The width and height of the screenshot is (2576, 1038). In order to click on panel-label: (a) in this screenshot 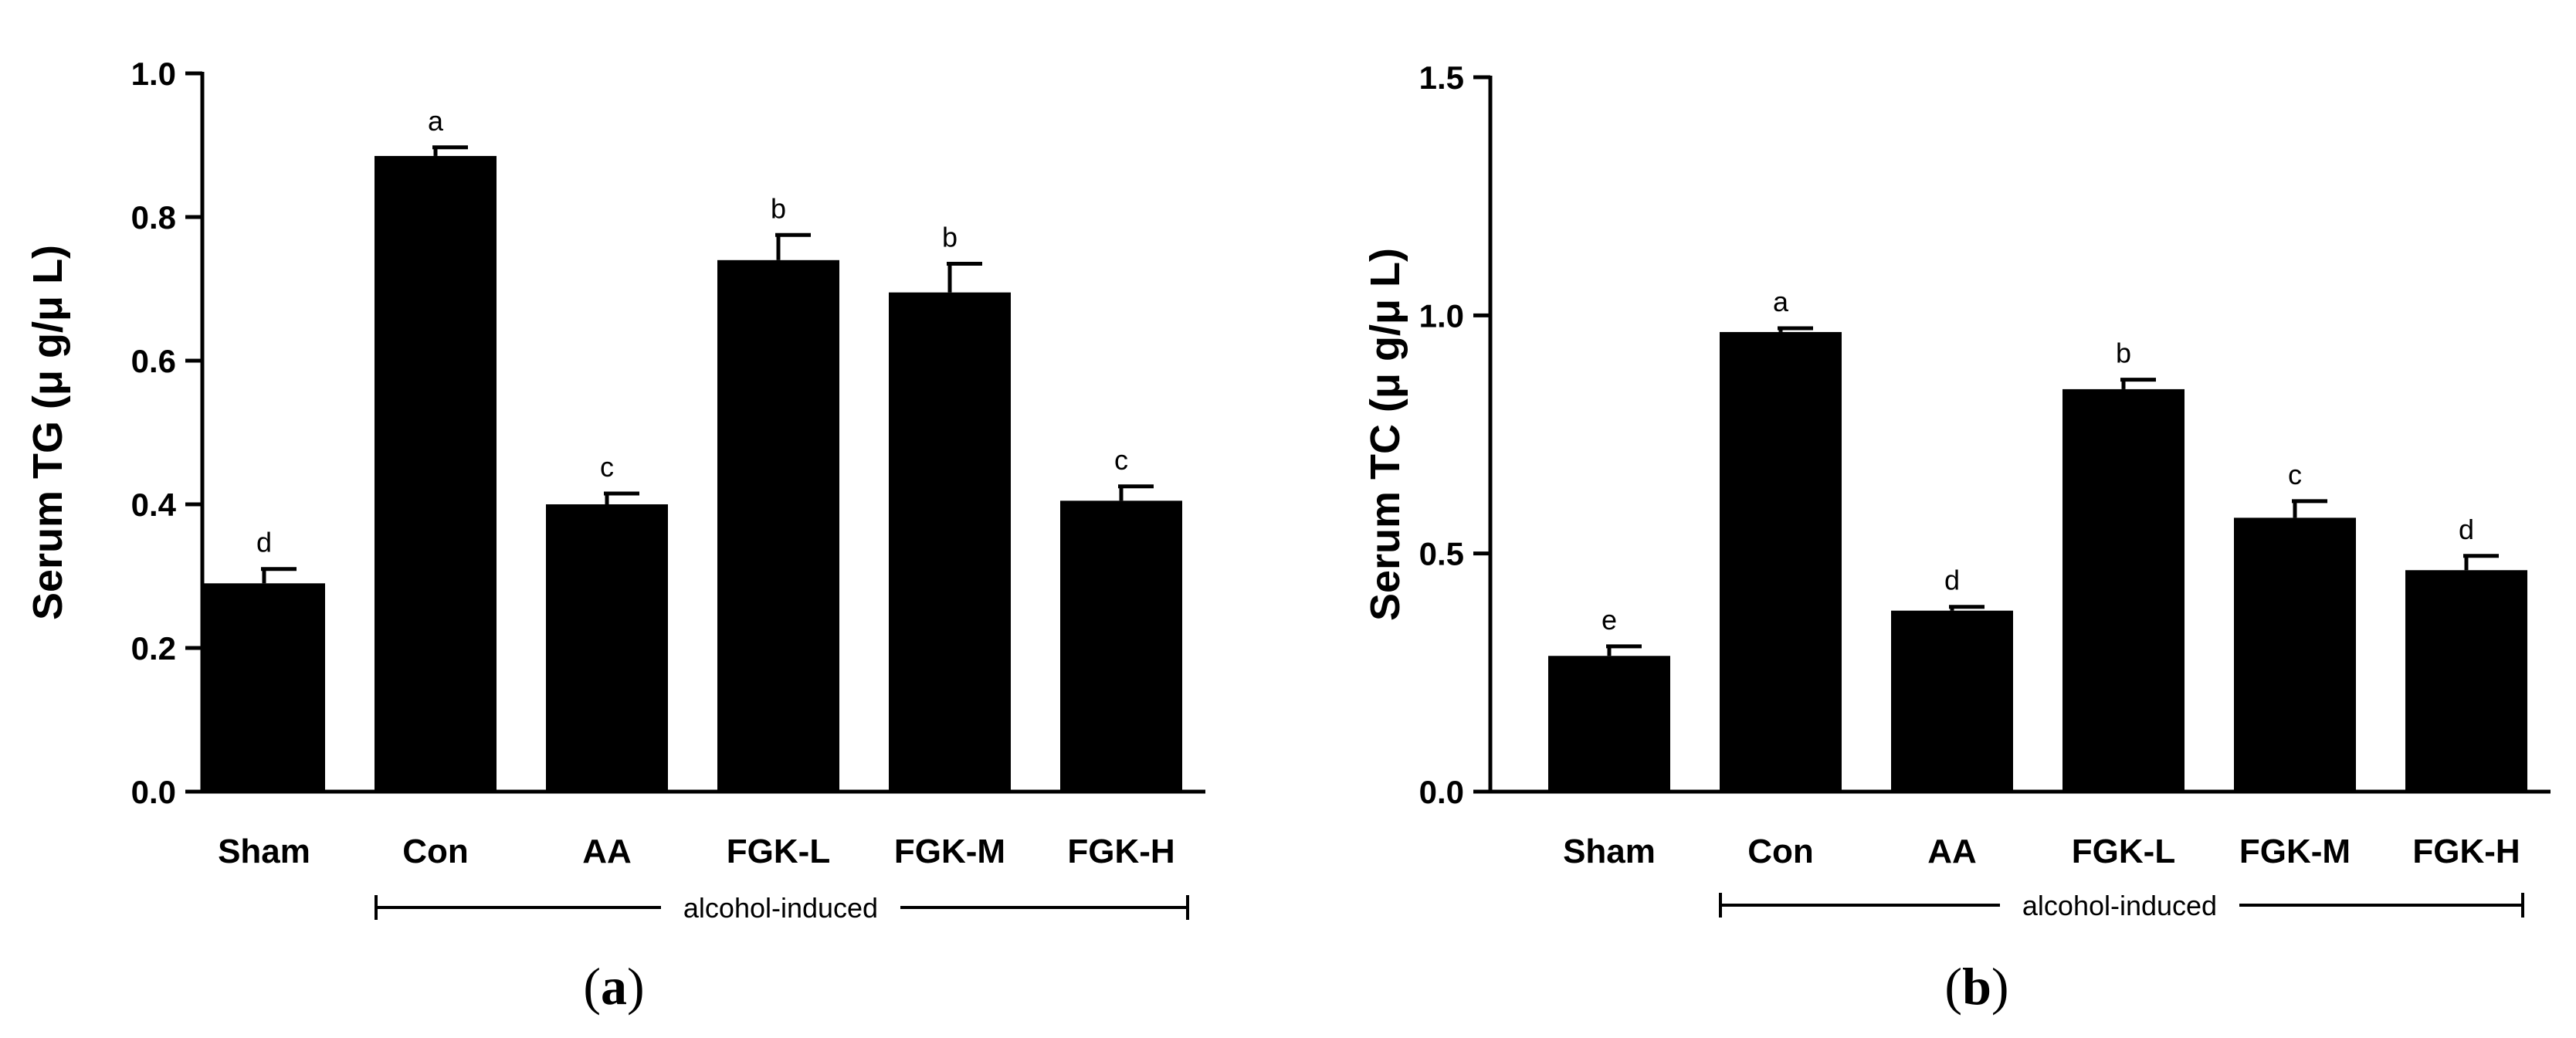, I will do `click(613, 987)`.